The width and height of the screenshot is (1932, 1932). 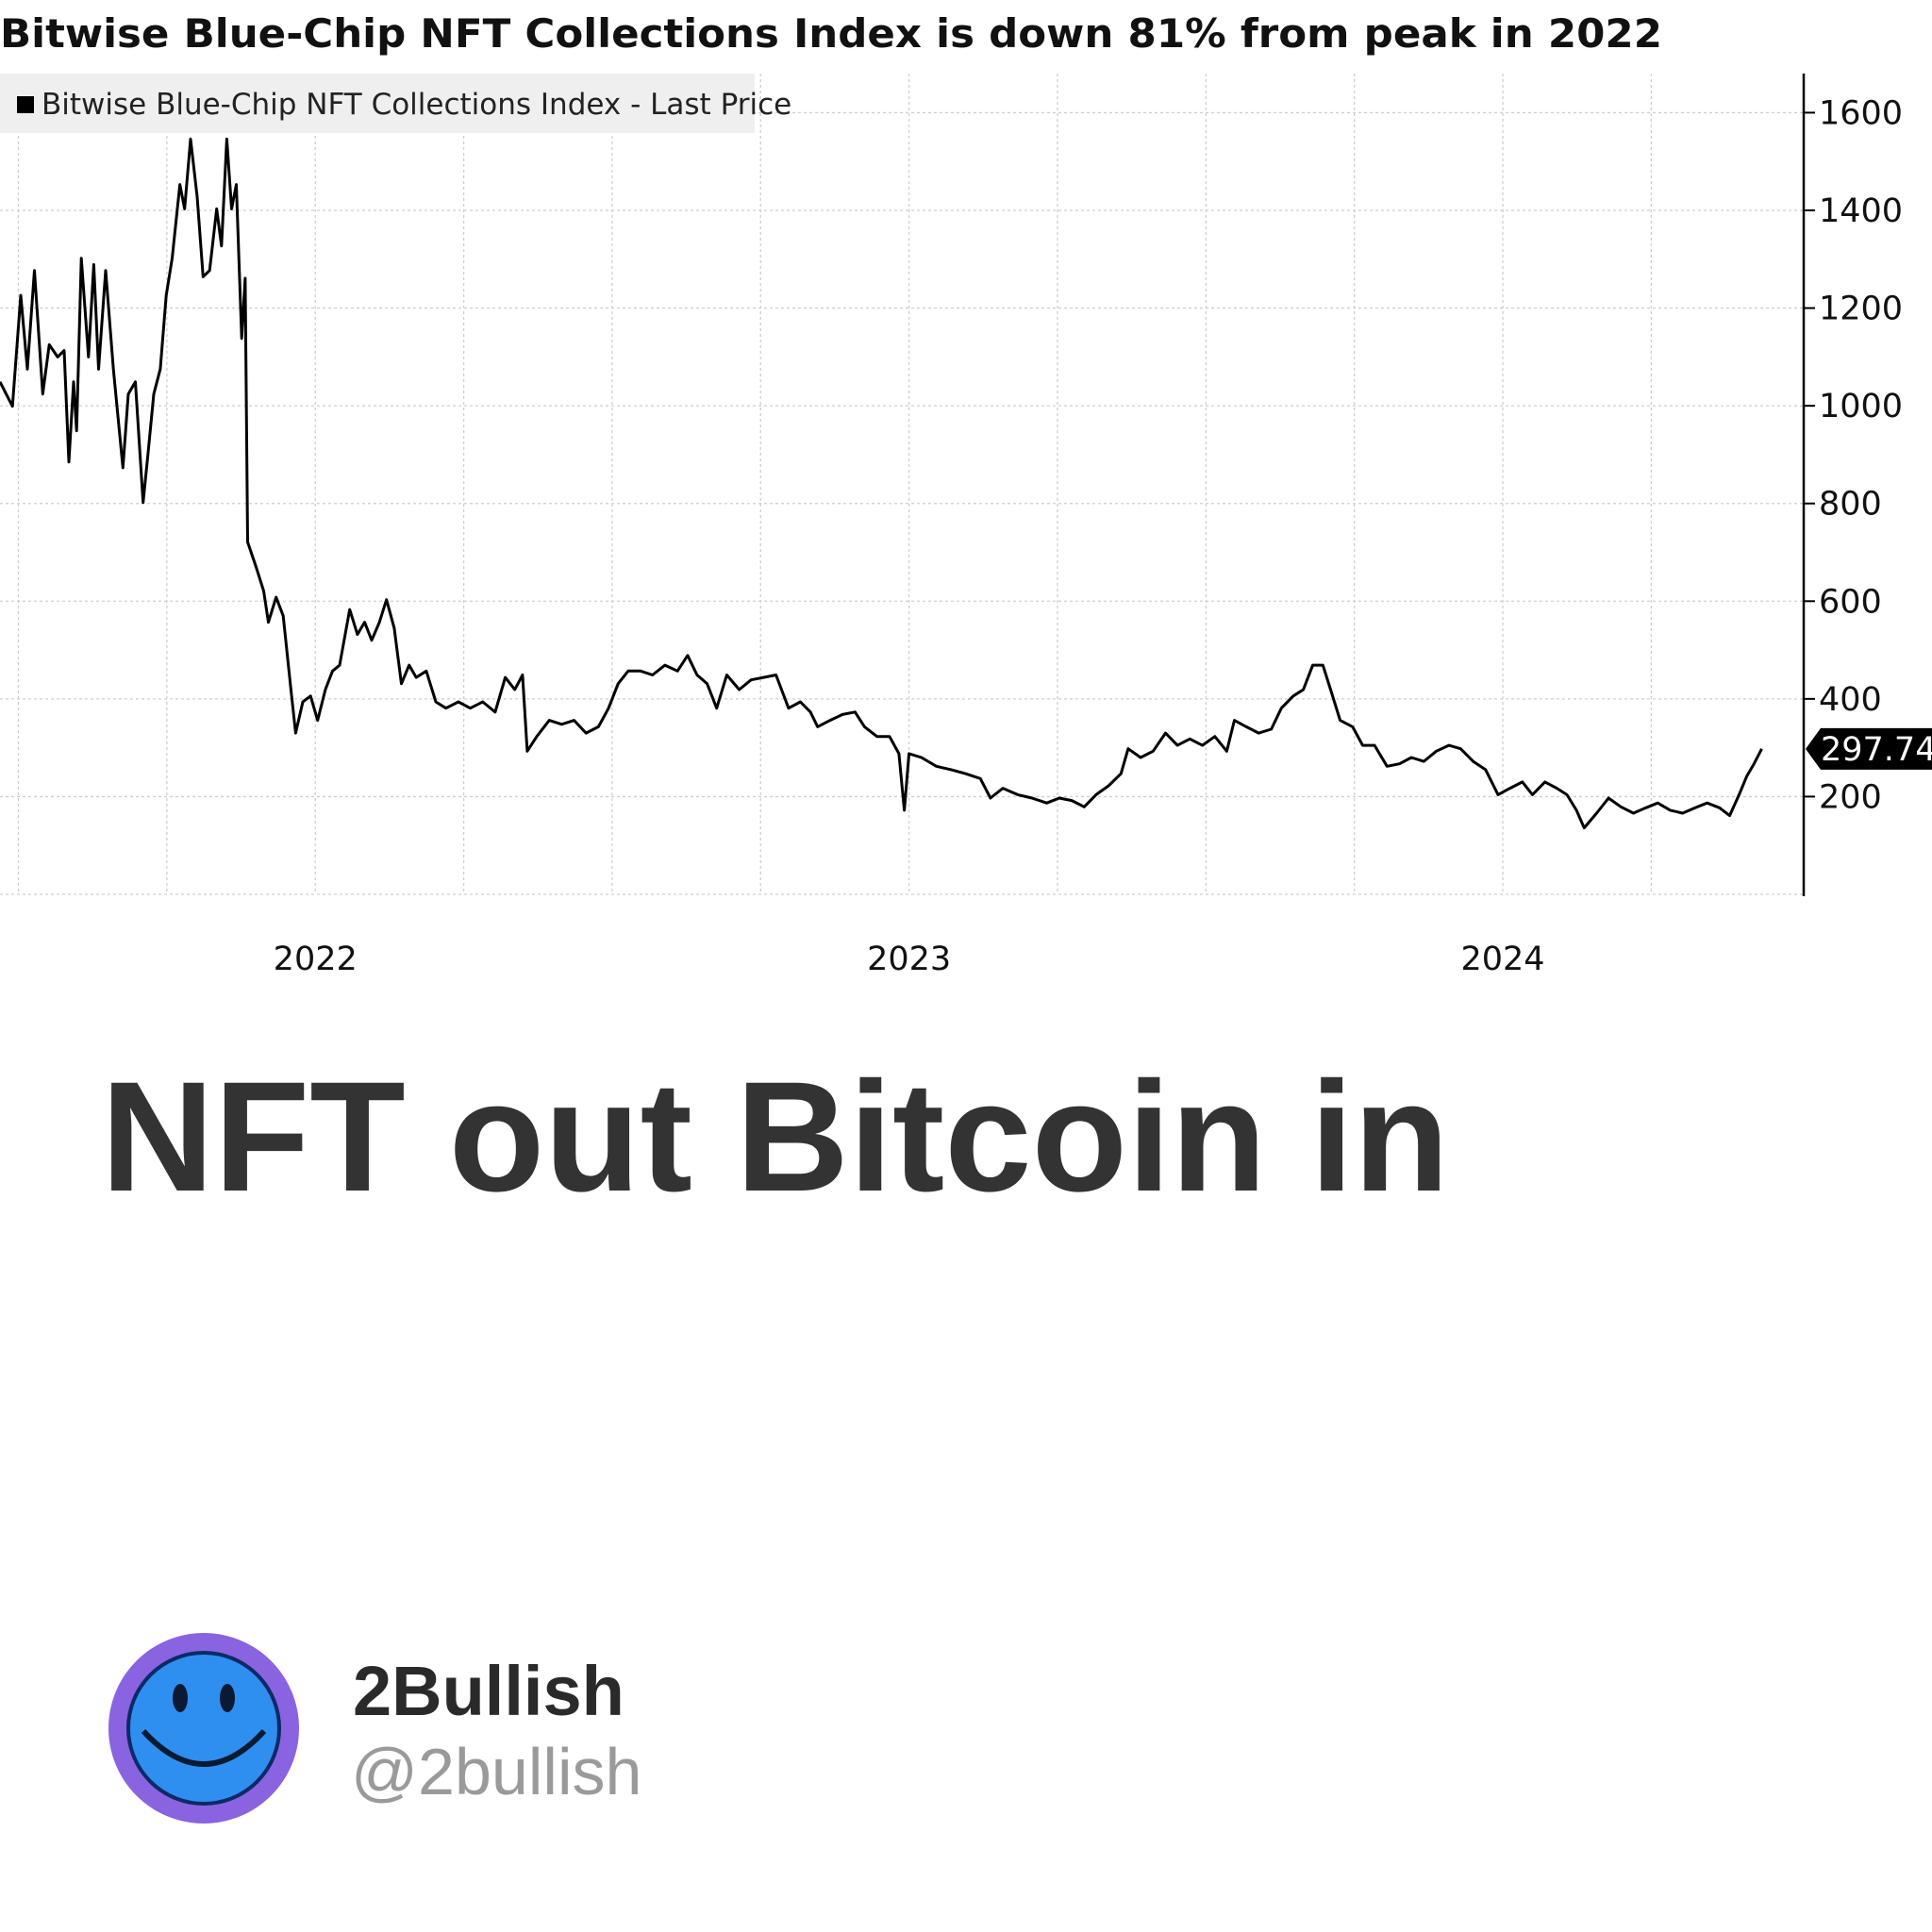 What do you see at coordinates (909, 959) in the screenshot?
I see `x-tick-label: 2023` at bounding box center [909, 959].